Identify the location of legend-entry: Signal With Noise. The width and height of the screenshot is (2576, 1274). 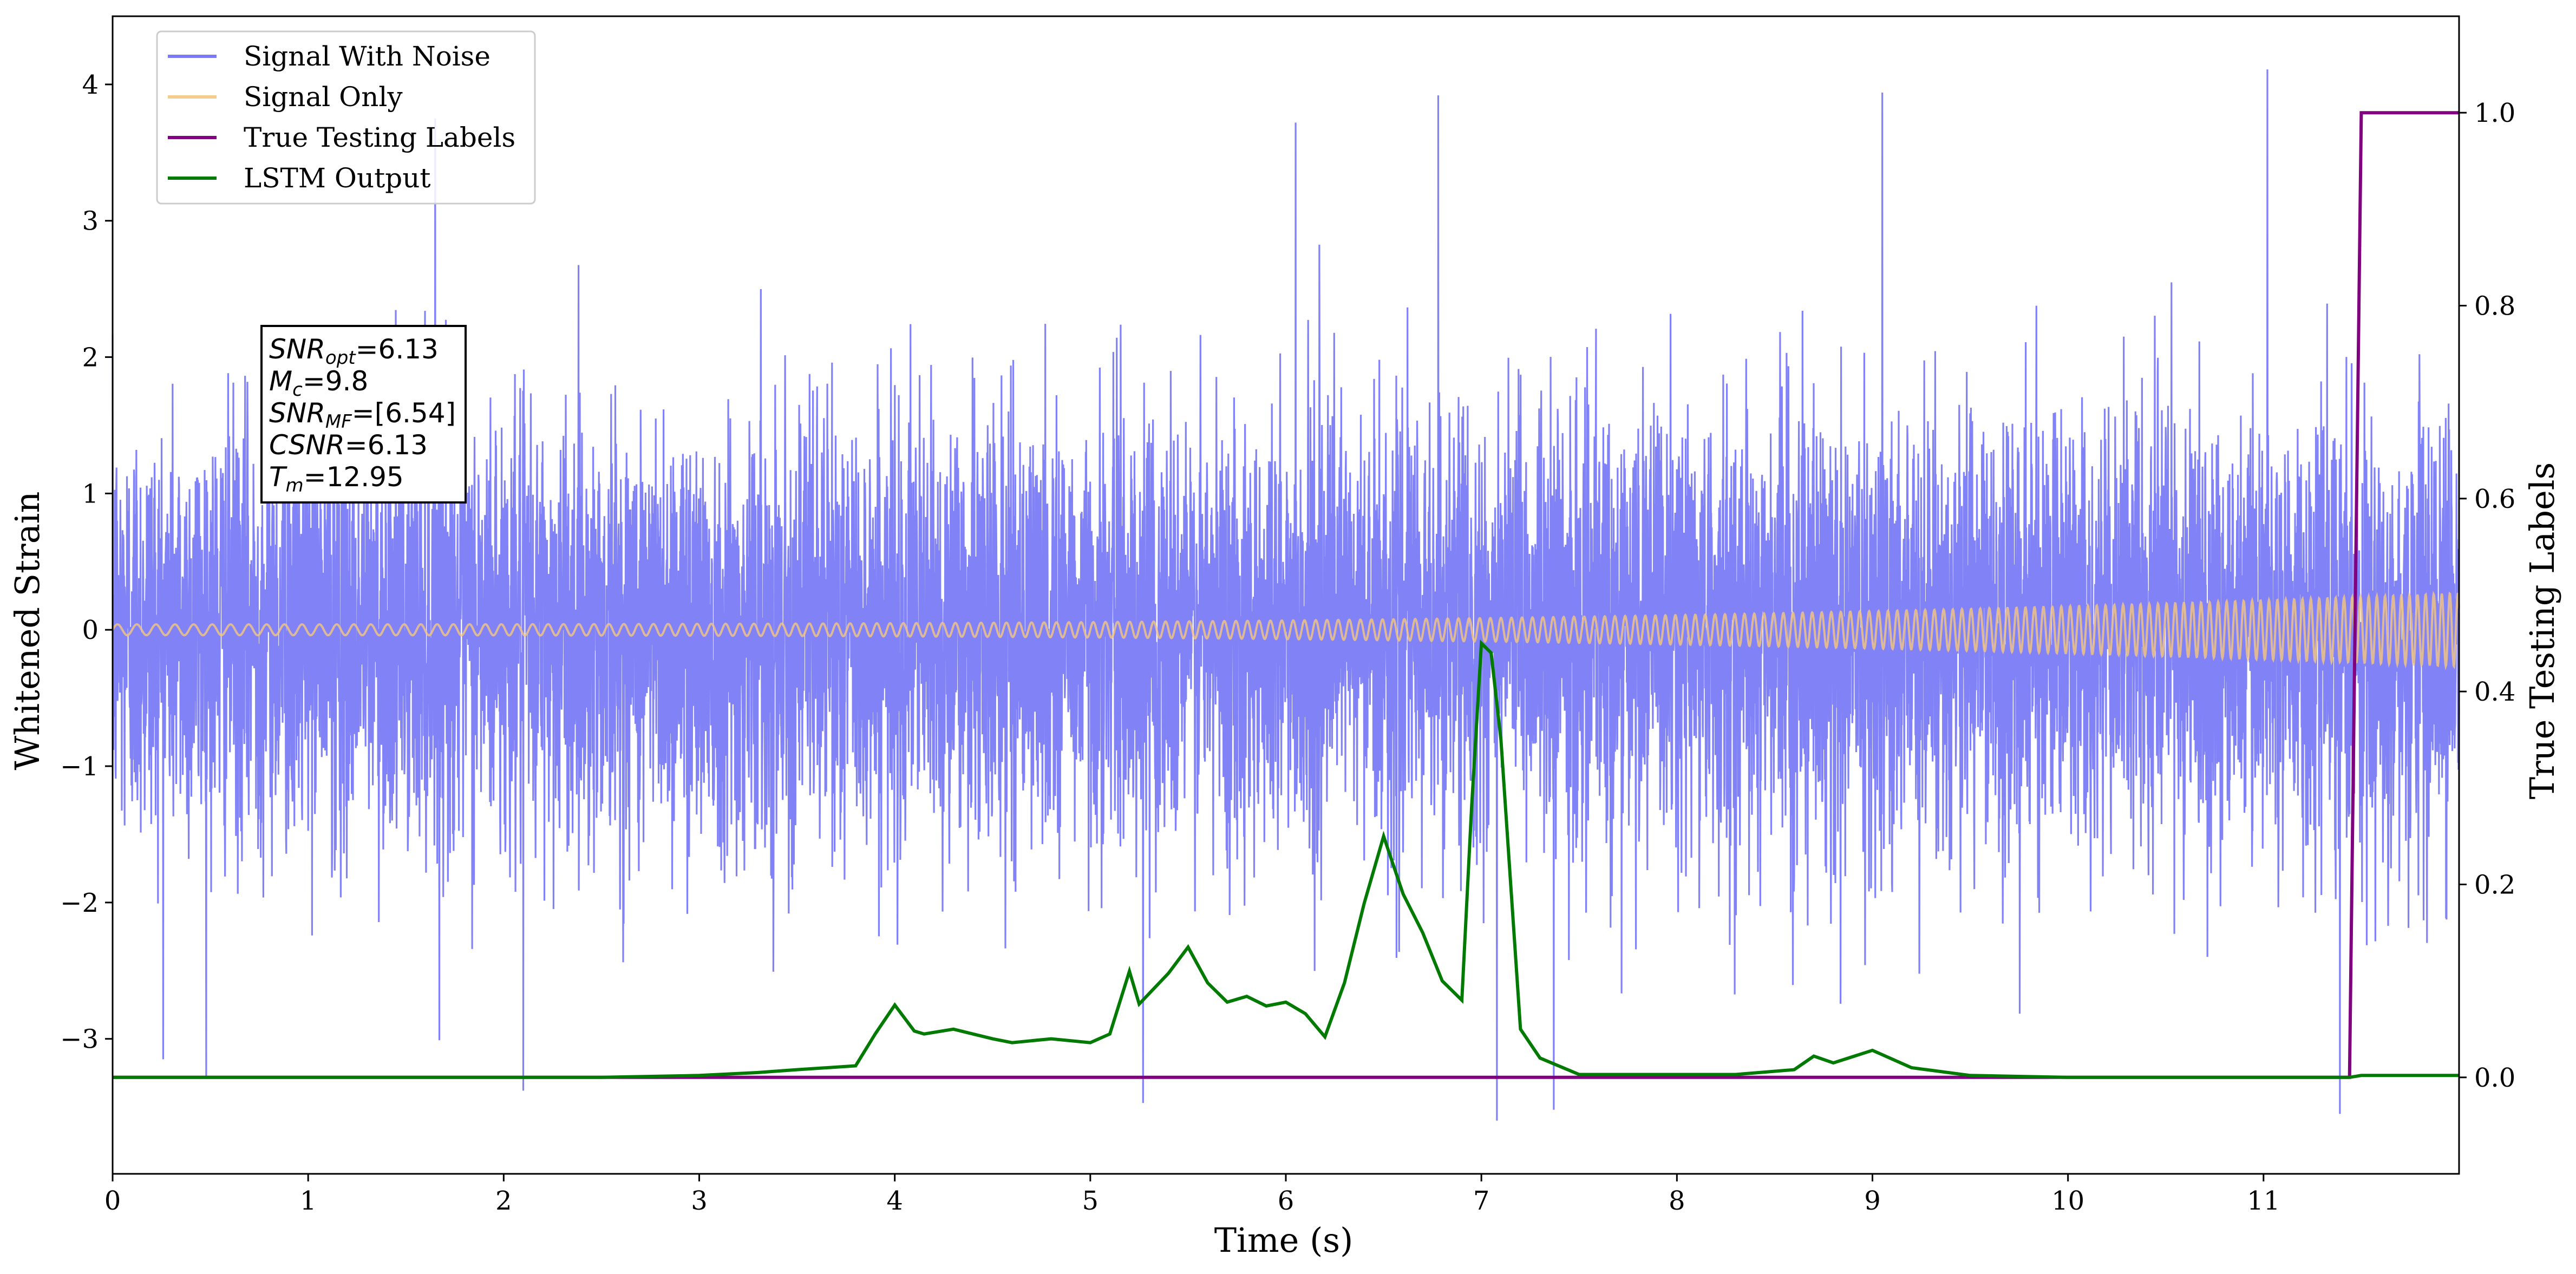
(368, 56).